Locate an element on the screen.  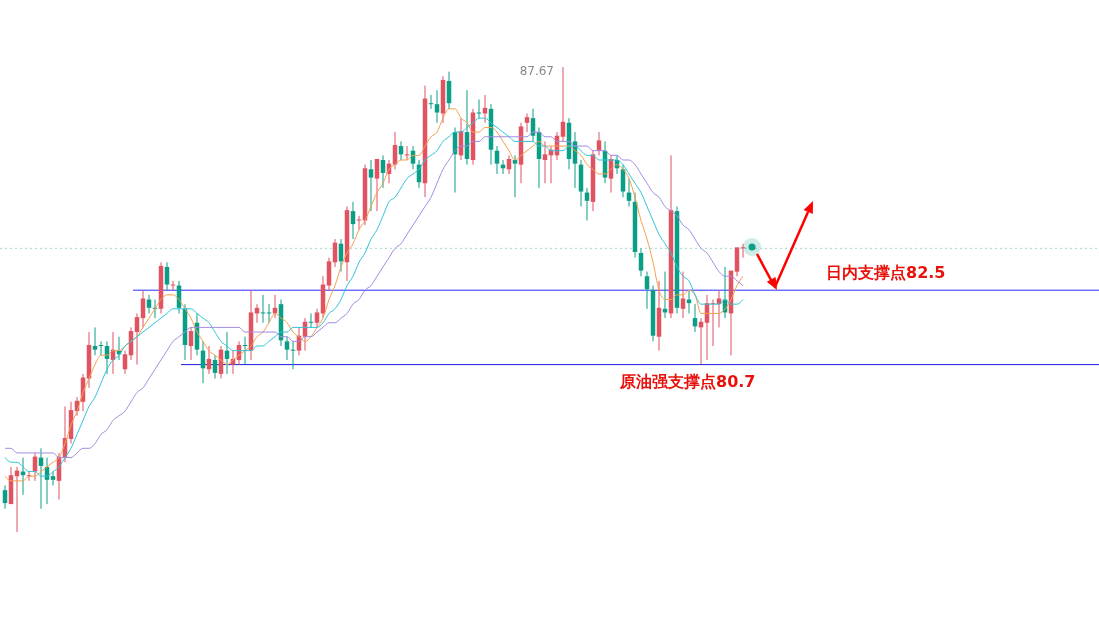
annotation: 87.67 is located at coordinates (536, 71).